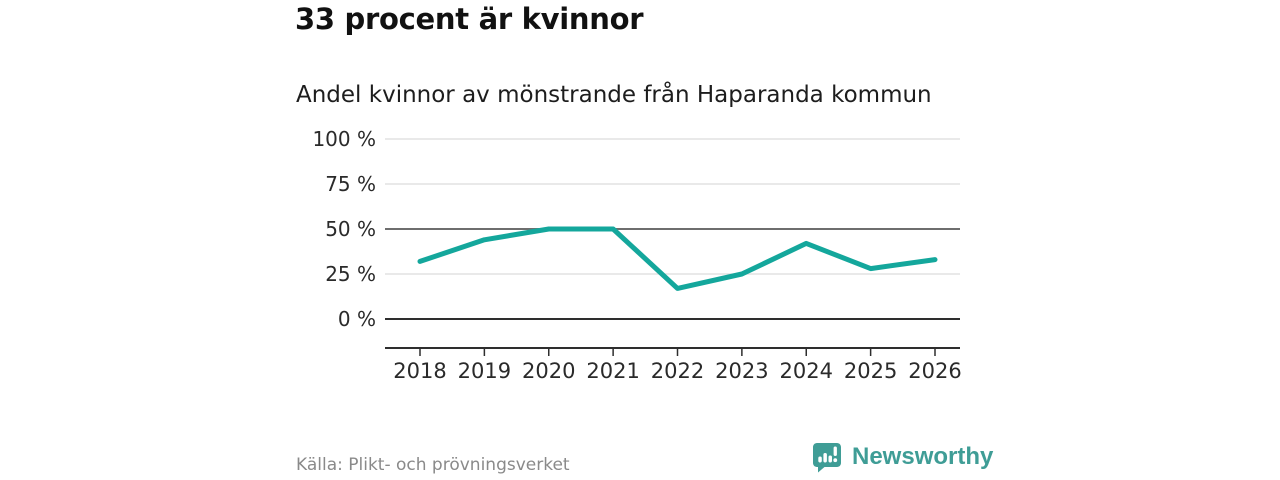 This screenshot has width=1280, height=480. What do you see at coordinates (827, 458) in the screenshot?
I see `newsworthy-bubble-chart-icon` at bounding box center [827, 458].